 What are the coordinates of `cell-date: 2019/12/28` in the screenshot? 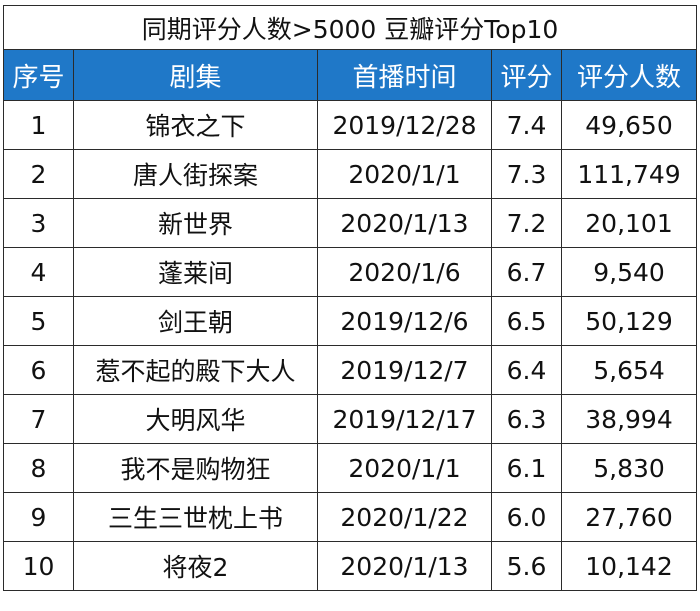 It's located at (404, 125).